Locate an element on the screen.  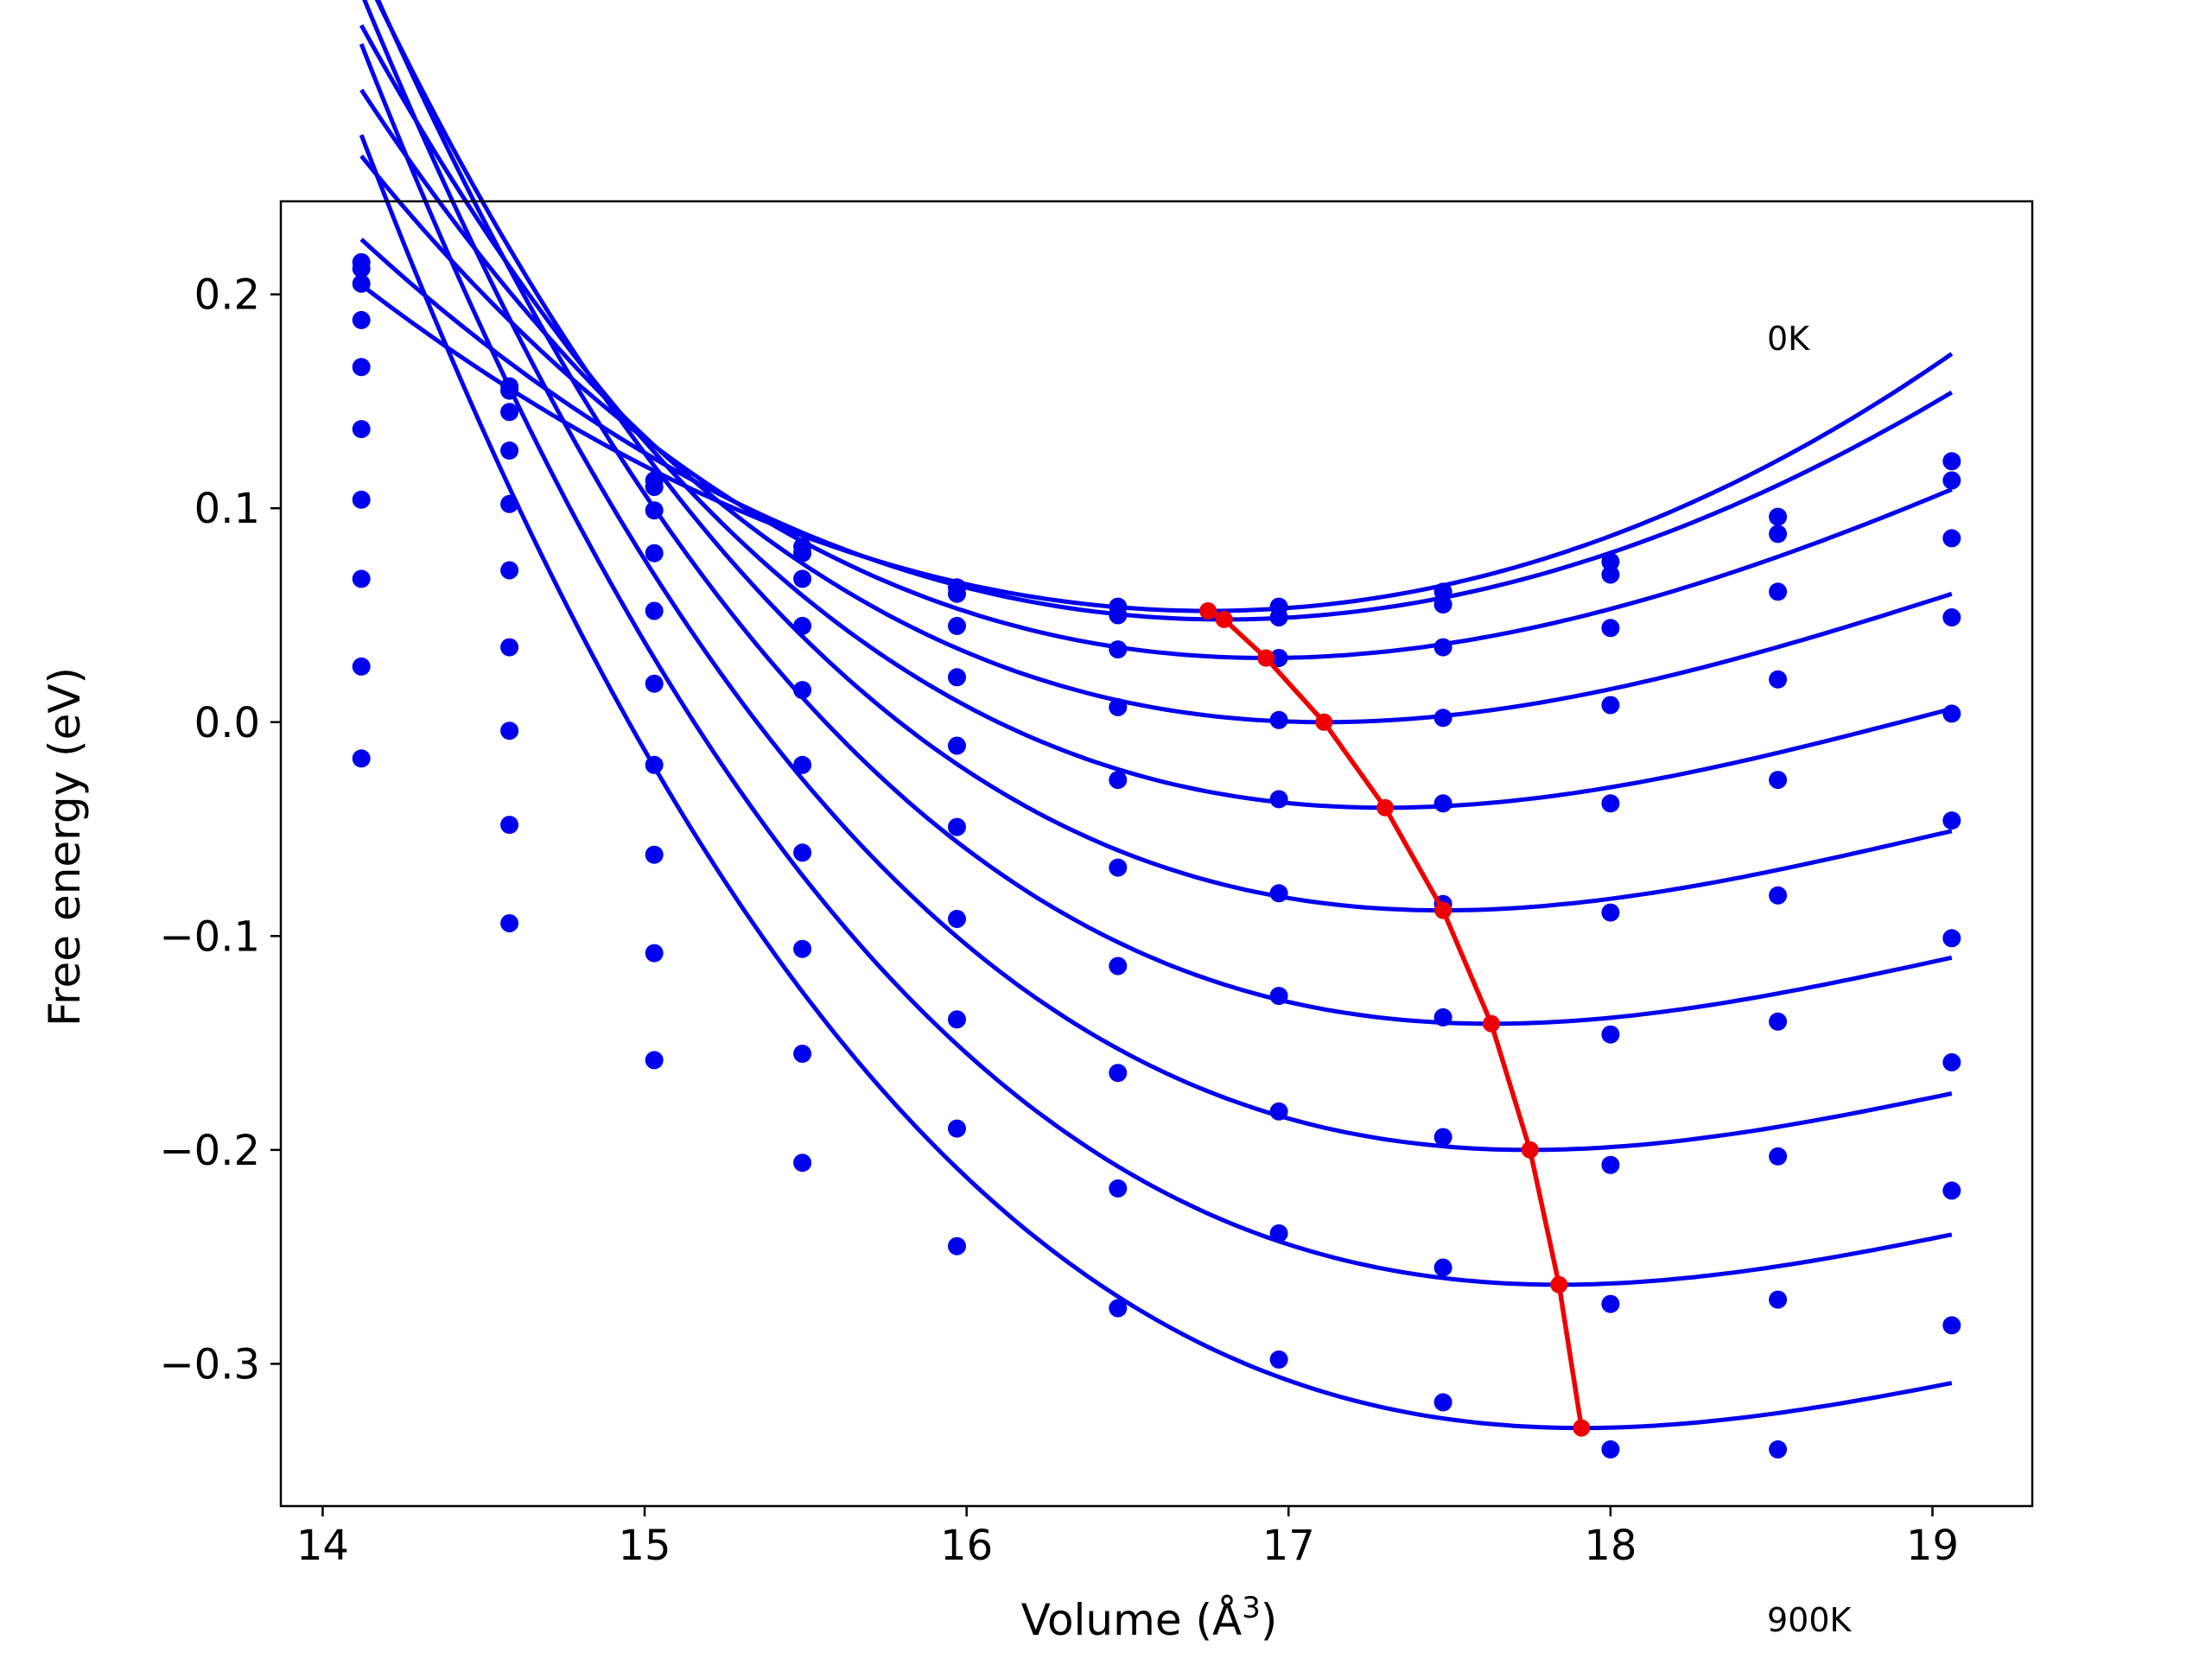
y-tick-label-5: −0.3 is located at coordinates (209, 1364).